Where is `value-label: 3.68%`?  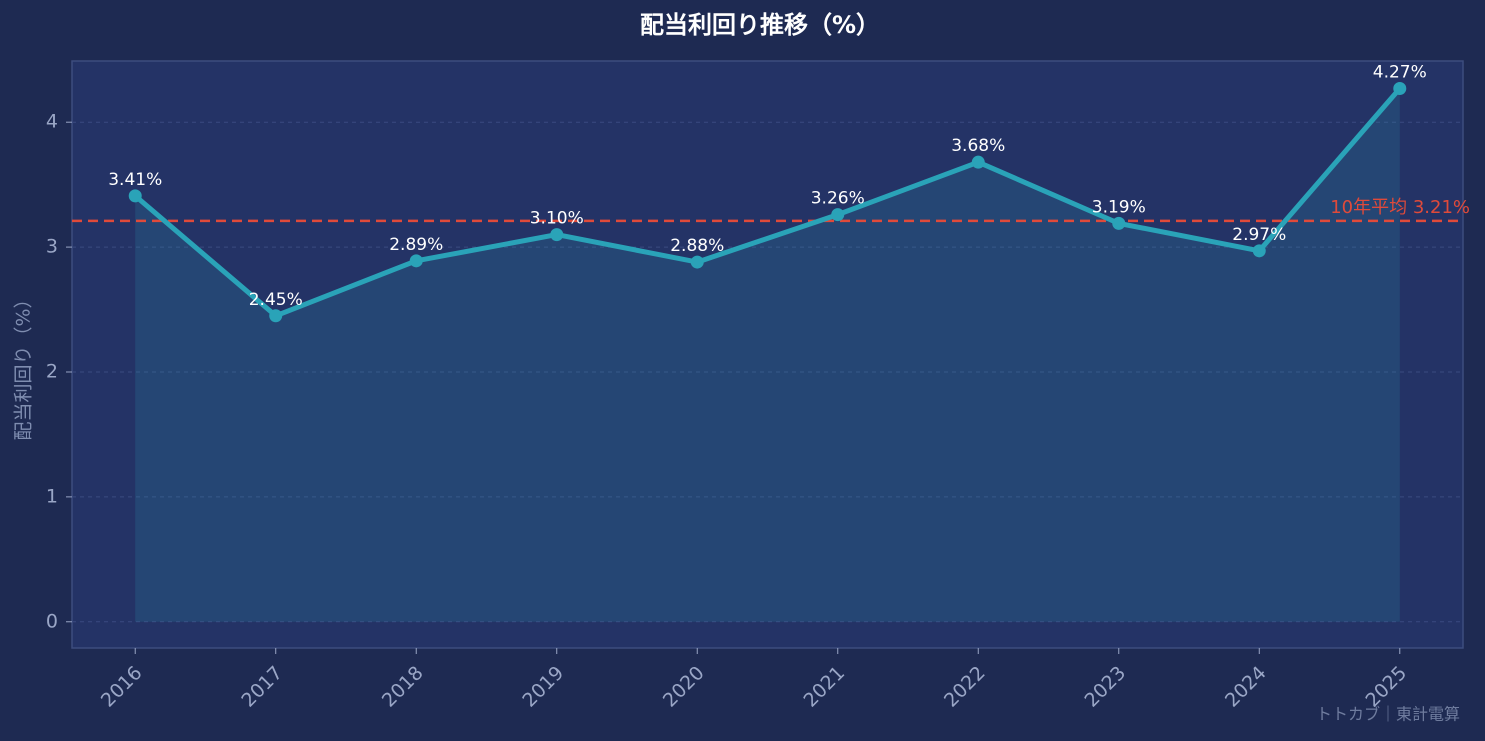 value-label: 3.68% is located at coordinates (978, 146).